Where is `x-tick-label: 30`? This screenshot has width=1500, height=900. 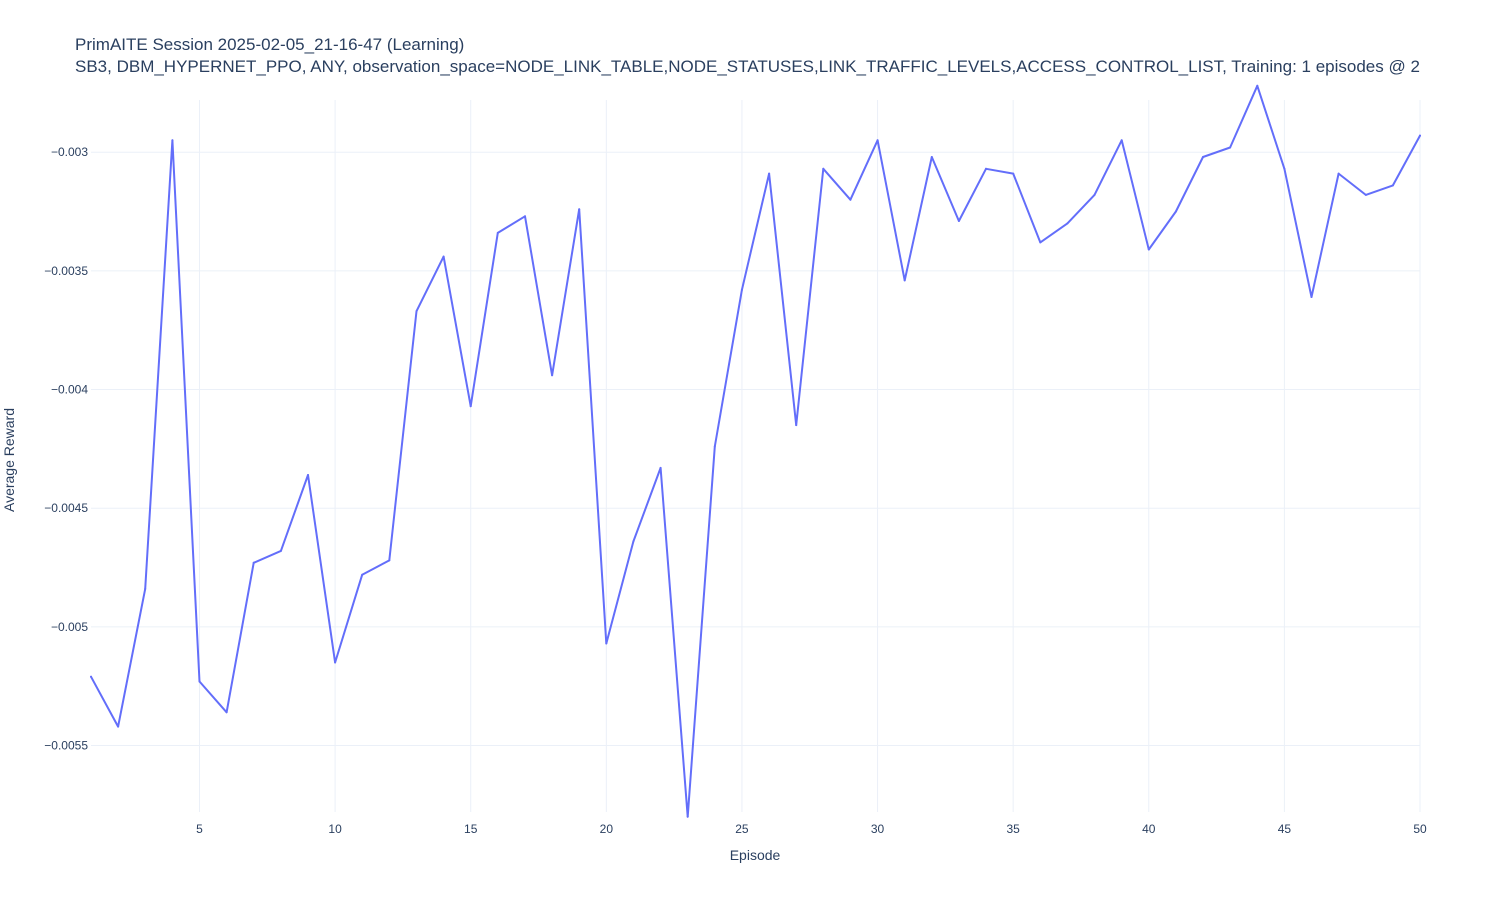 x-tick-label: 30 is located at coordinates (878, 829).